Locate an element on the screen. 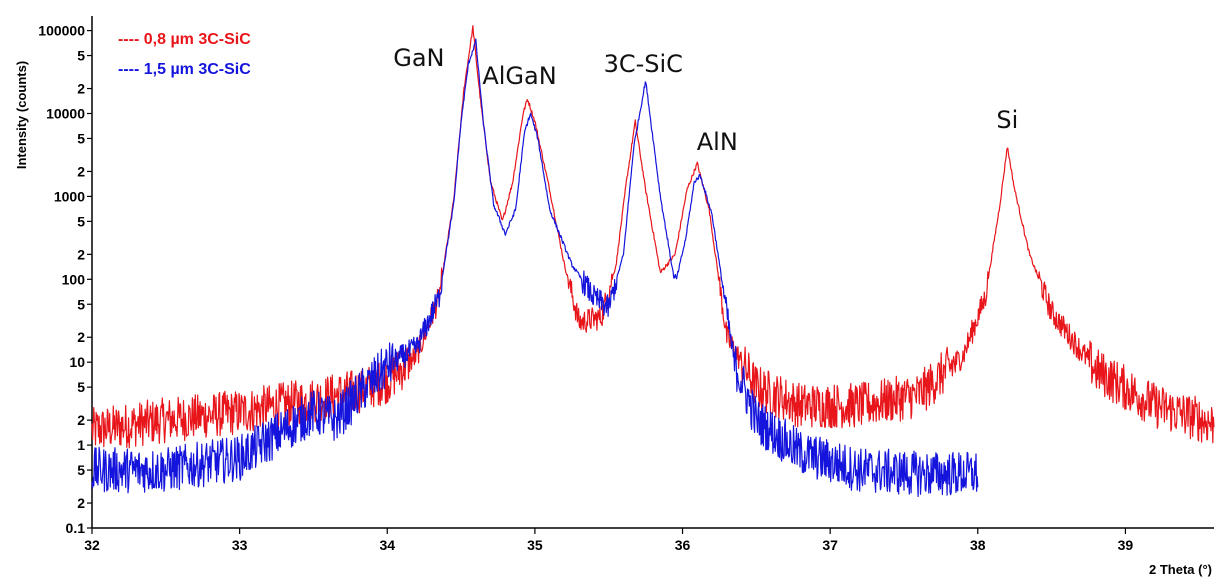  y-tick-label: 100 is located at coordinates (74, 279).